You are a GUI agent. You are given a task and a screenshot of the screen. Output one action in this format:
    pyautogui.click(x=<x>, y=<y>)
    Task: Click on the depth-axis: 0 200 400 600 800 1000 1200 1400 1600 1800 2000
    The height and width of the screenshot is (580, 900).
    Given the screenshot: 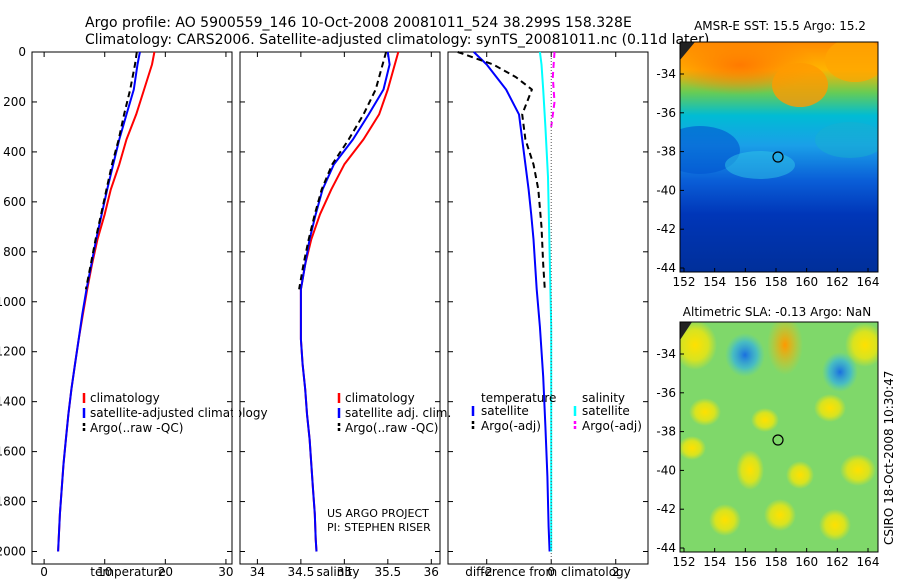 What is the action you would take?
    pyautogui.click(x=13, y=302)
    